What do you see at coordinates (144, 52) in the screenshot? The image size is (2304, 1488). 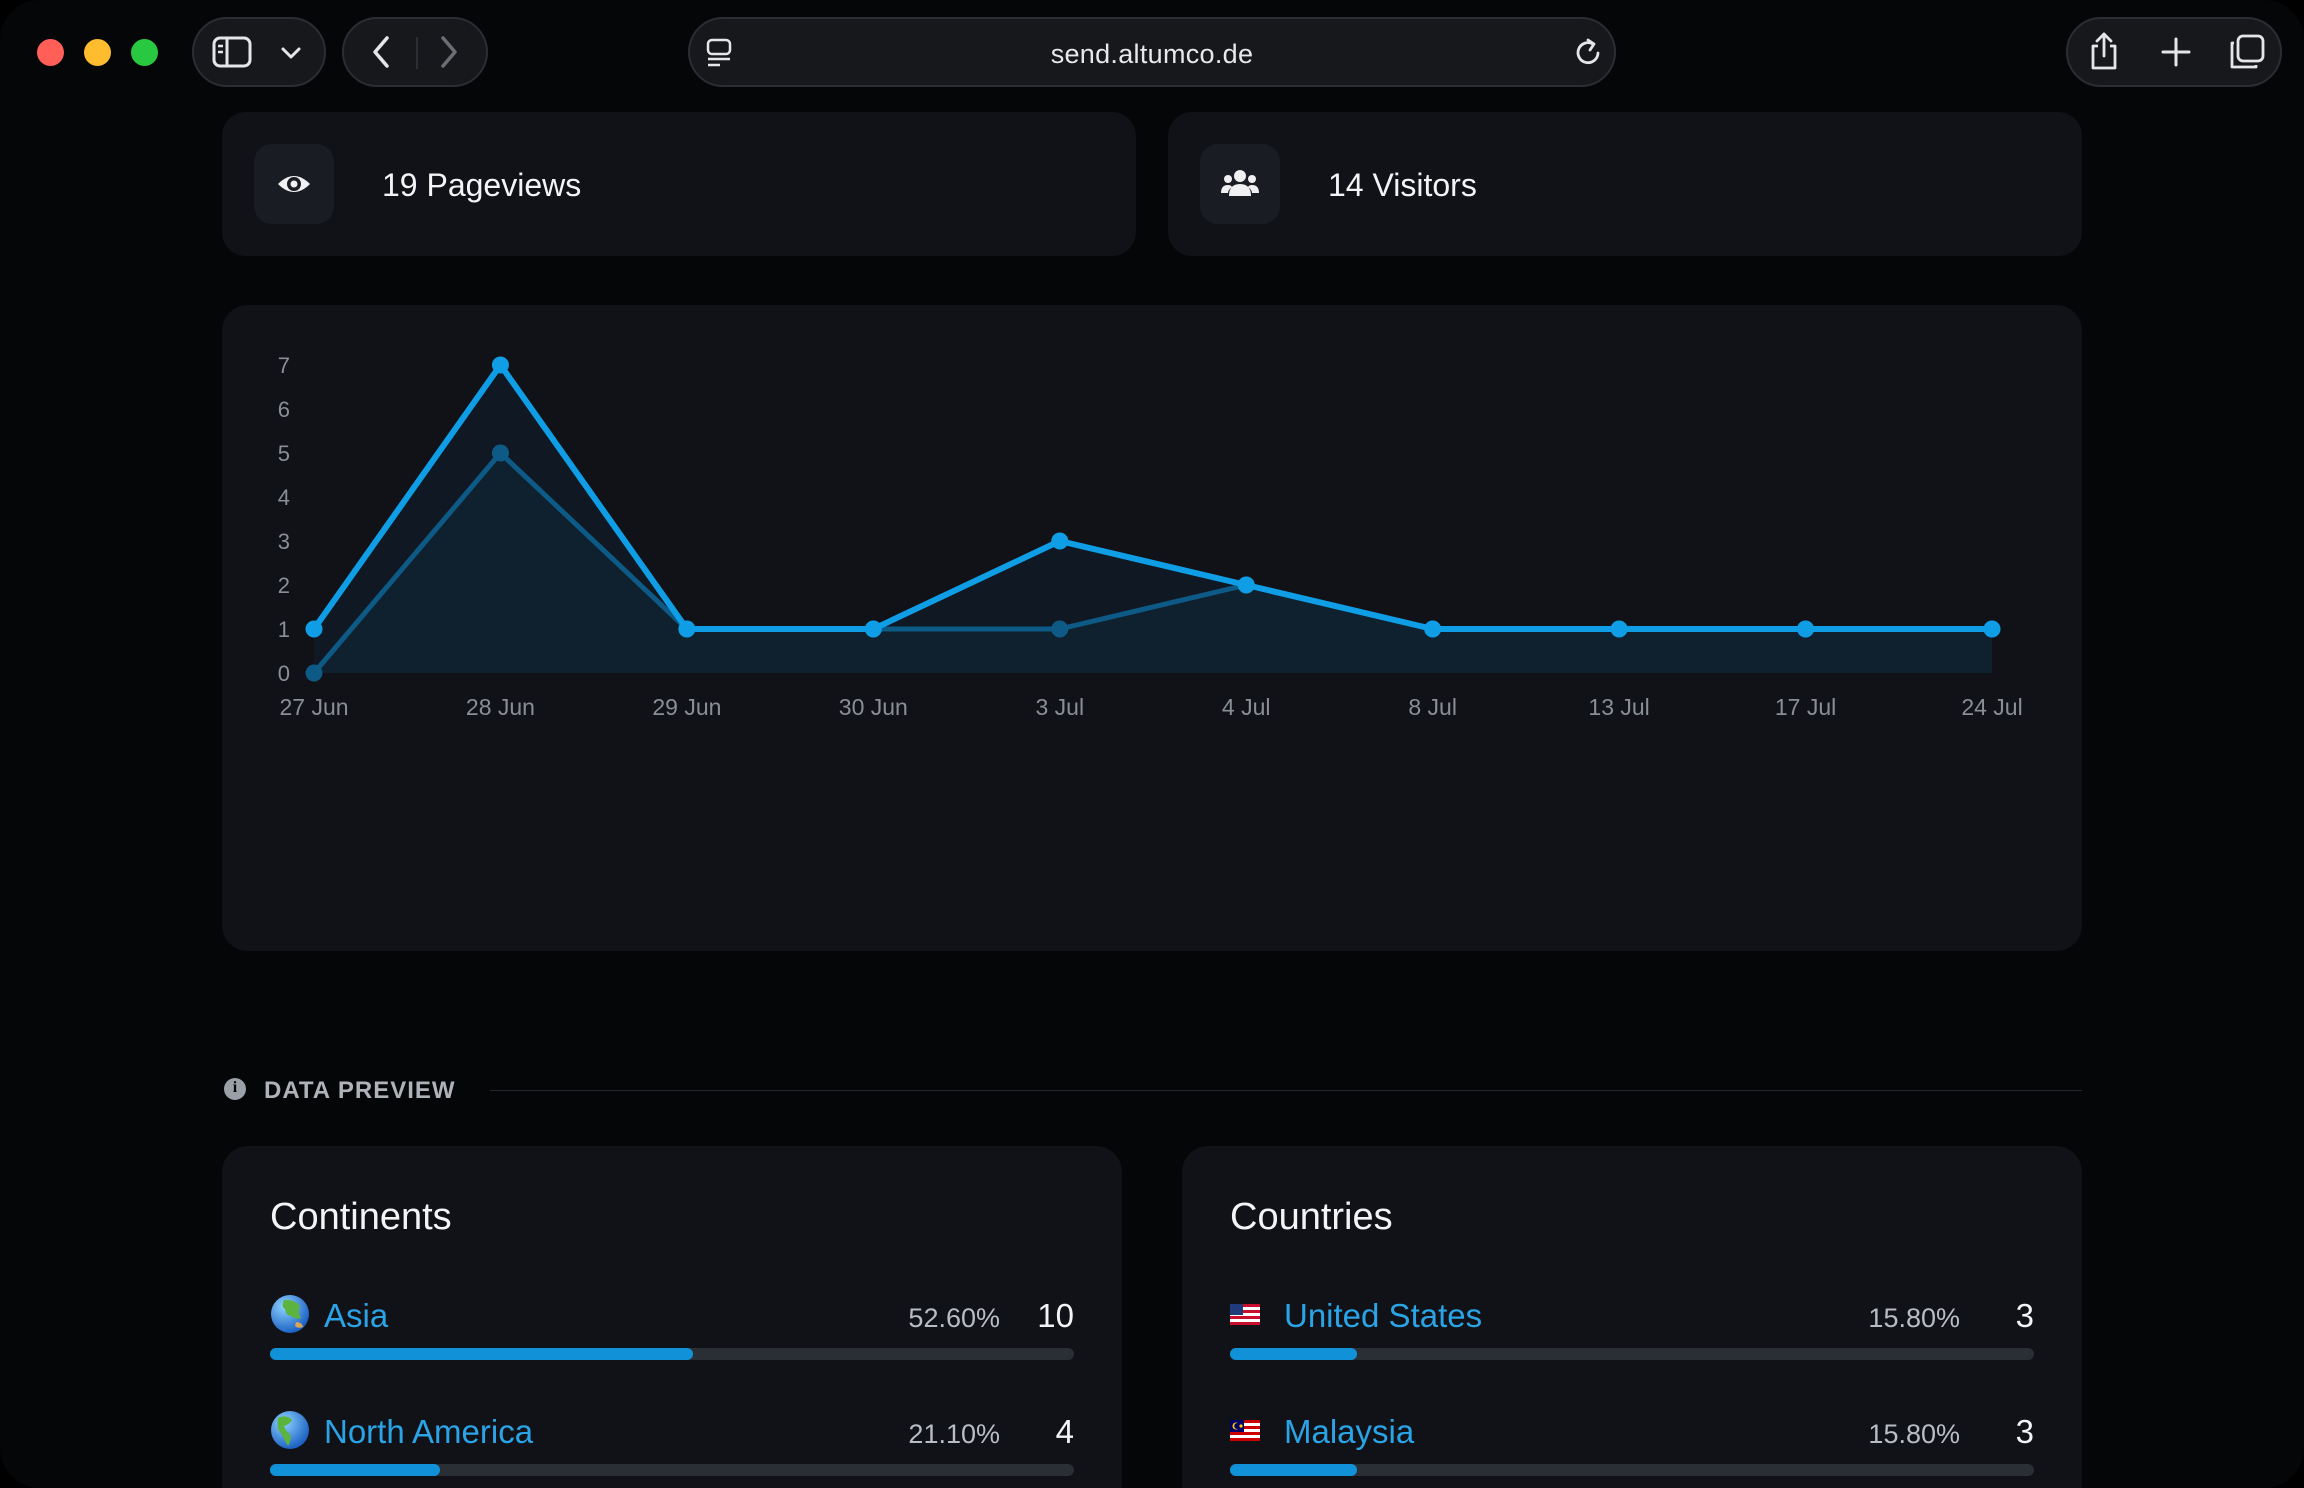 I see `zoom-window-button` at bounding box center [144, 52].